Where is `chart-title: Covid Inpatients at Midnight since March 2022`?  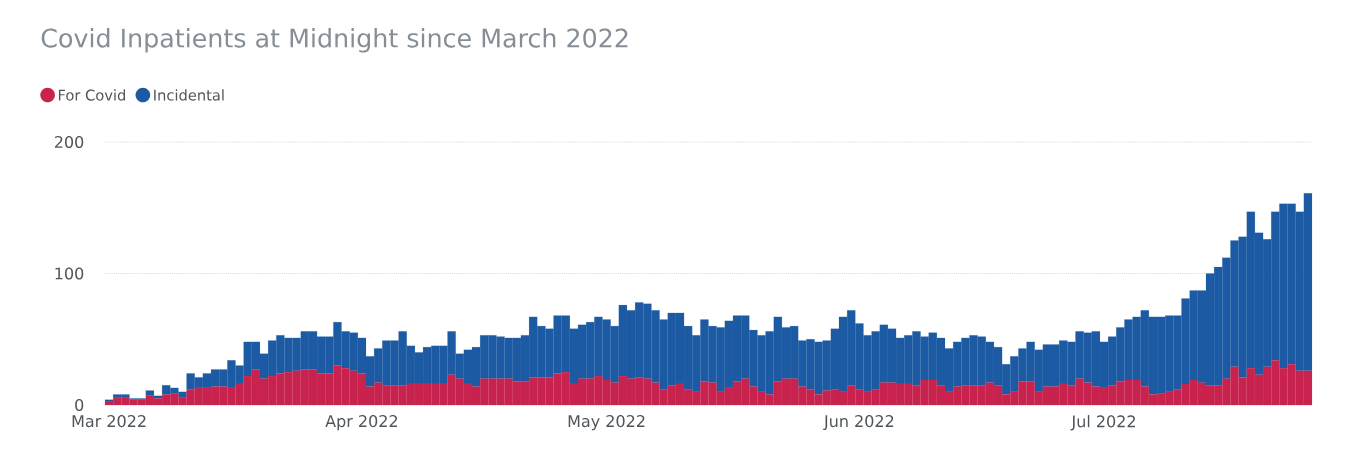 chart-title: Covid Inpatients at Midnight since March 2022 is located at coordinates (334, 40).